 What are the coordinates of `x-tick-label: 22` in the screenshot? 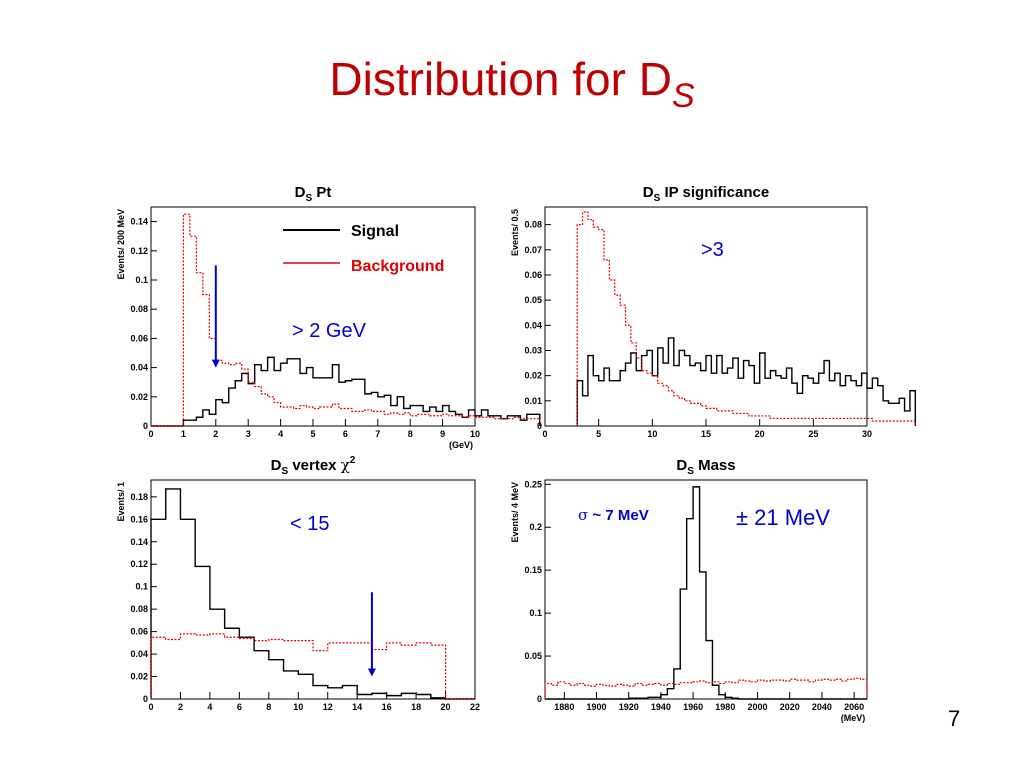 It's located at (475, 707).